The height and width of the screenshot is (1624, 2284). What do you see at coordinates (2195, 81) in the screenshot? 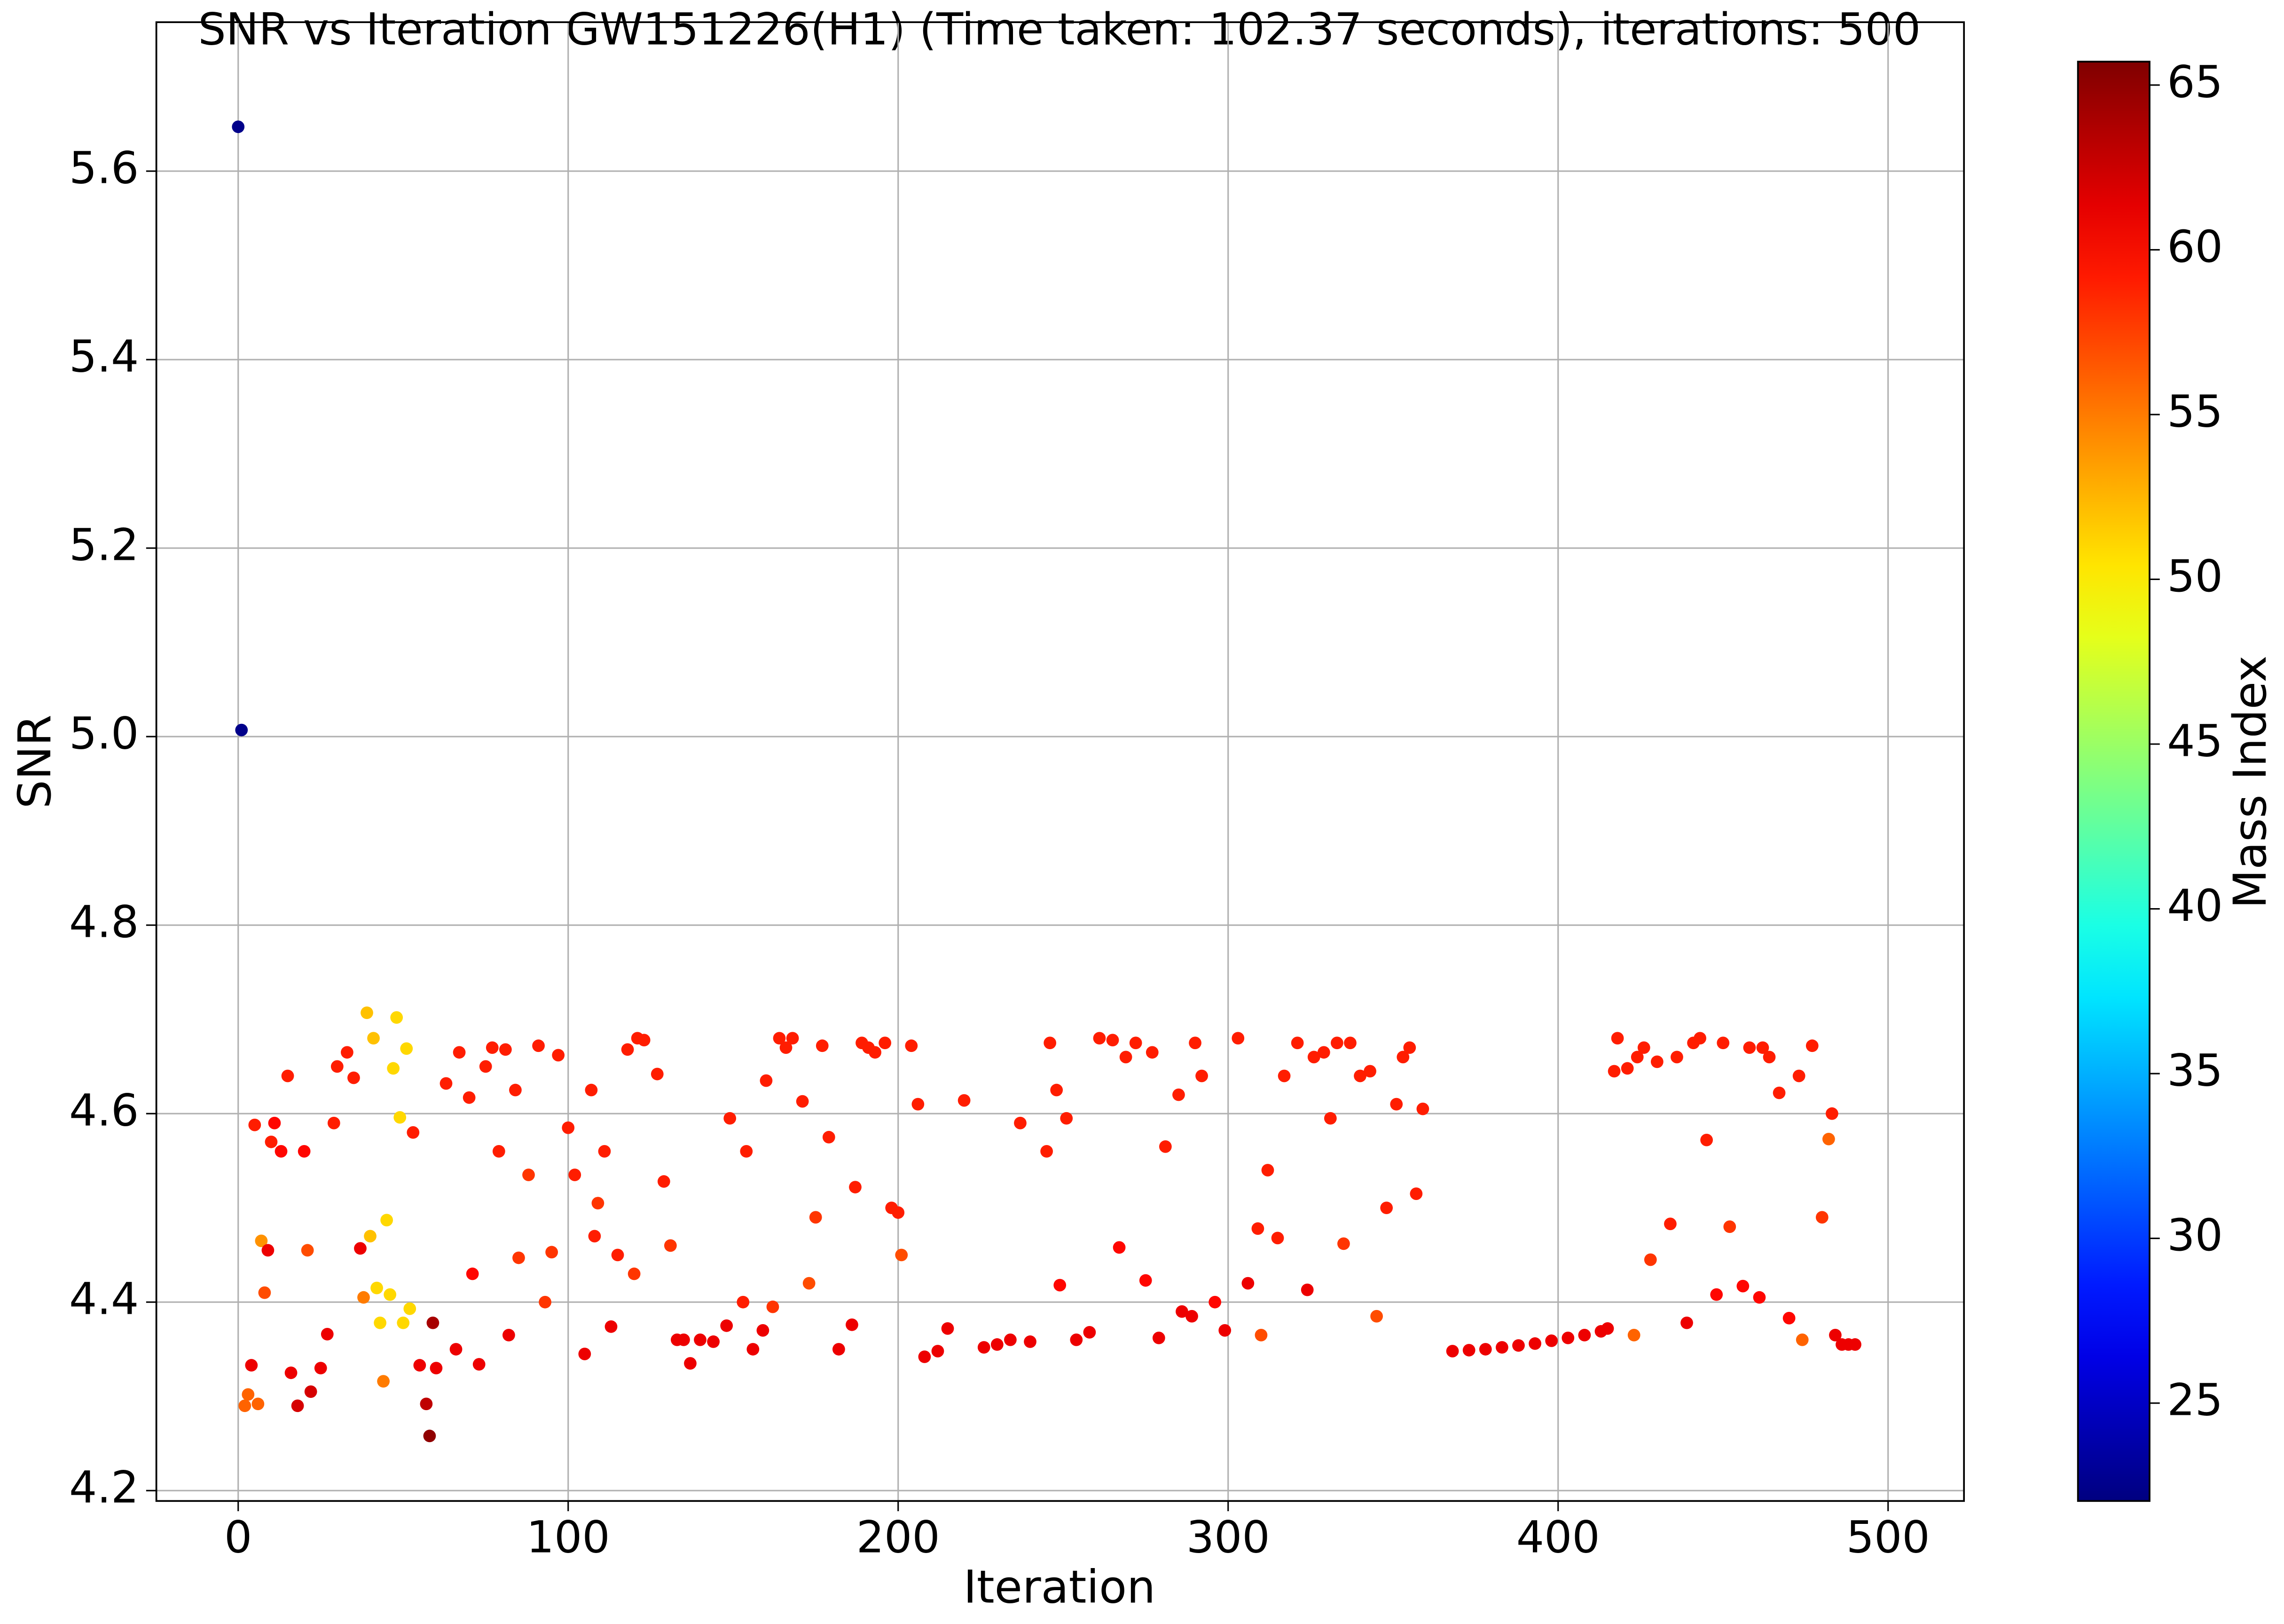
I see `colorbar-tick-label: 65` at bounding box center [2195, 81].